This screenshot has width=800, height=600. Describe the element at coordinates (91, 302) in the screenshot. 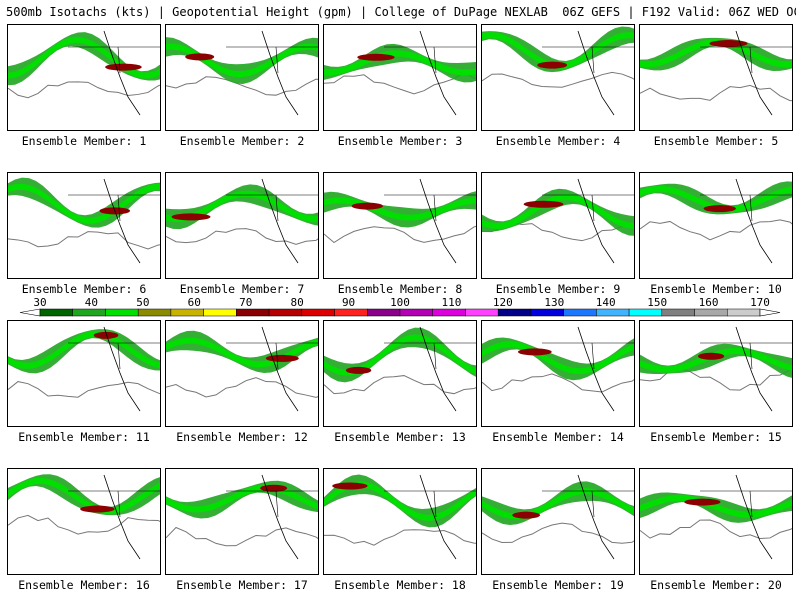

I see `colorbar-tick-label: 40` at that location.